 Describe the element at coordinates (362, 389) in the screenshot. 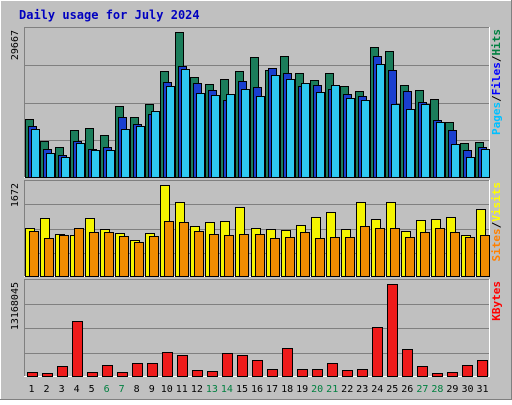

I see `day-label-23: 23` at that location.